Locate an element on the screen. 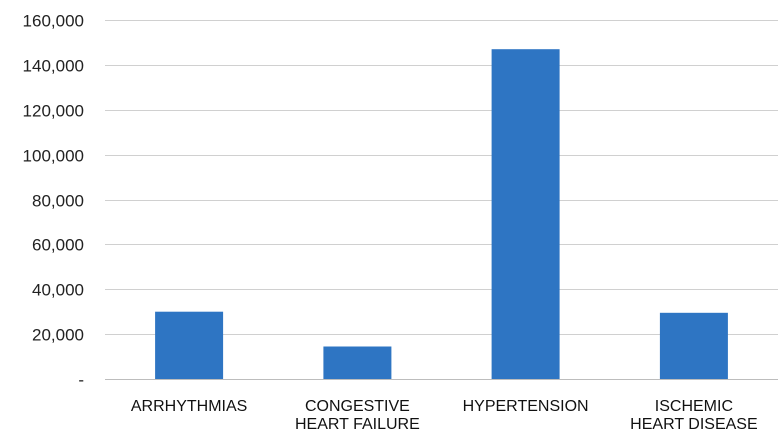 The height and width of the screenshot is (432, 782). y-tick-label: - is located at coordinates (81, 380).